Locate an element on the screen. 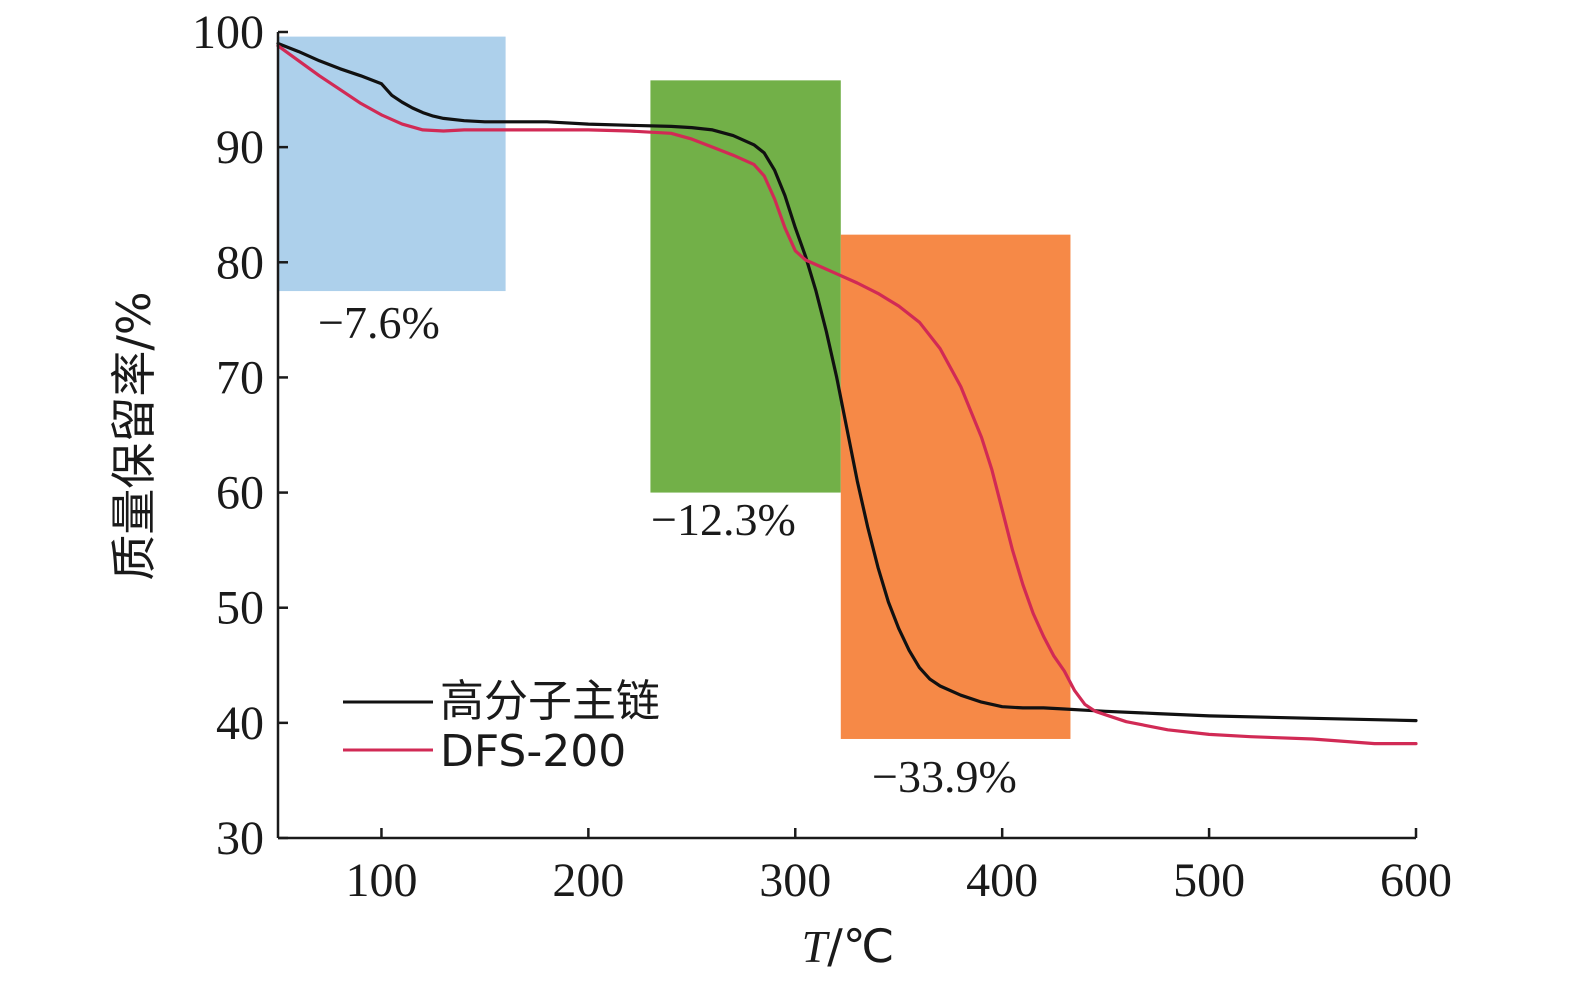 Image resolution: width=1575 pixels, height=987 pixels. x-tick-label-100: 100 is located at coordinates (381, 880).